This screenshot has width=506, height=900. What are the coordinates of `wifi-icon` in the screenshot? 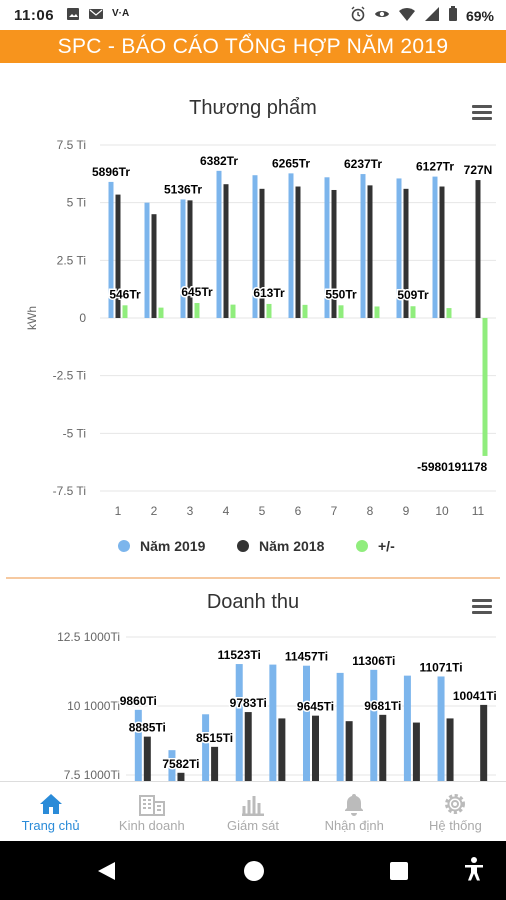 It's located at (407, 15).